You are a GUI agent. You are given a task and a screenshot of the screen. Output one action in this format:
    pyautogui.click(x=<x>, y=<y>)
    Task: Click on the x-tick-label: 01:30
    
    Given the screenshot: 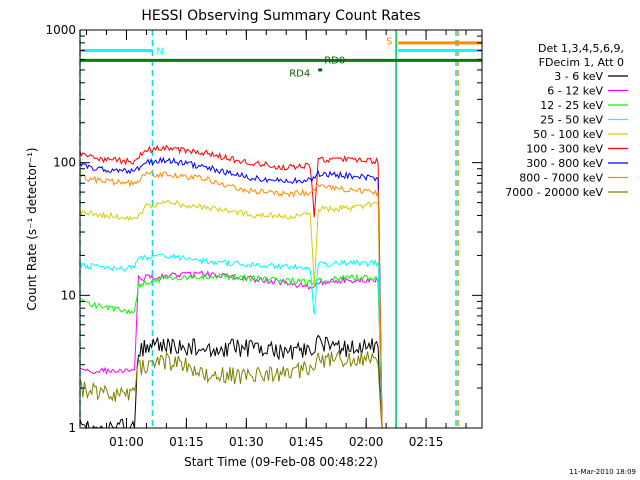 What is the action you would take?
    pyautogui.click(x=246, y=442)
    